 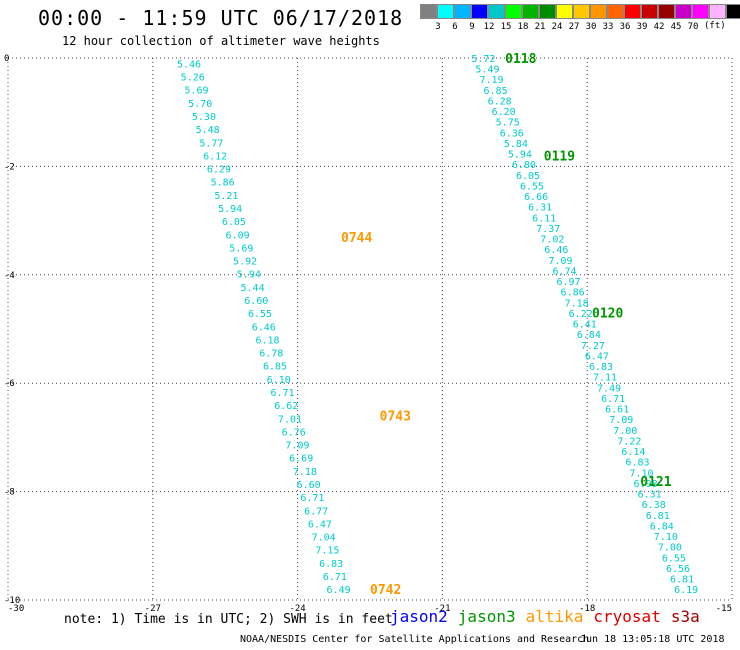 What do you see at coordinates (301, 459) in the screenshot?
I see `swh-value: 6.69` at bounding box center [301, 459].